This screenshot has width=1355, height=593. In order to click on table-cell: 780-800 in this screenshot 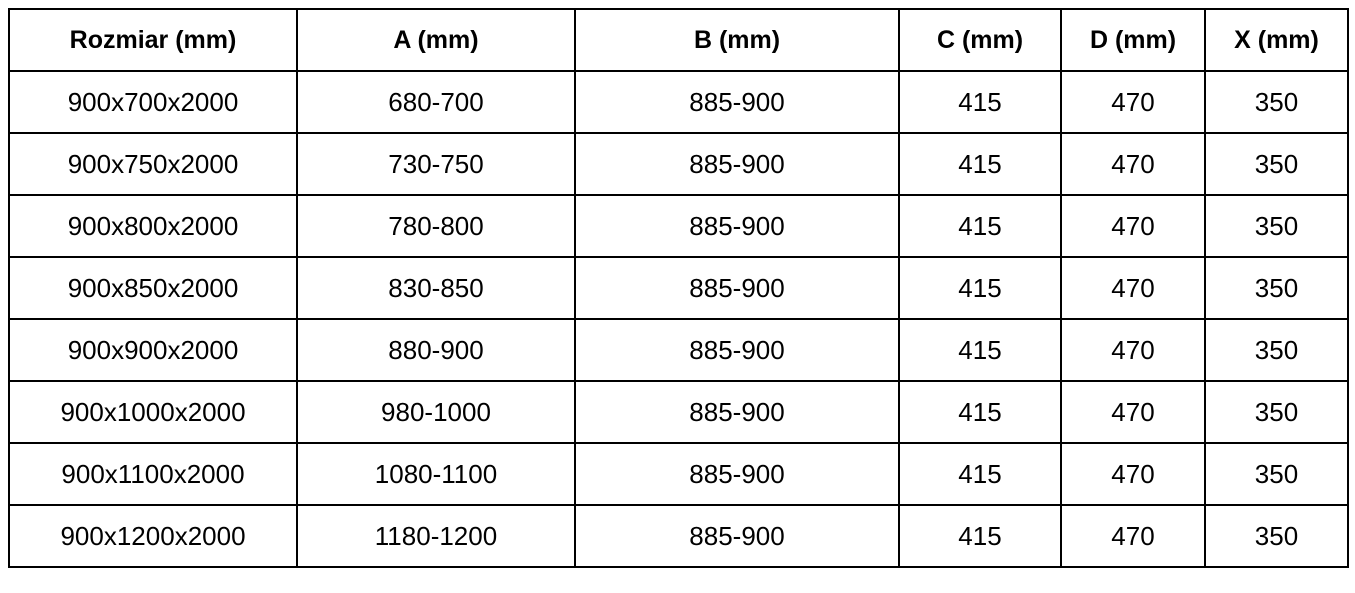, I will do `click(436, 226)`.